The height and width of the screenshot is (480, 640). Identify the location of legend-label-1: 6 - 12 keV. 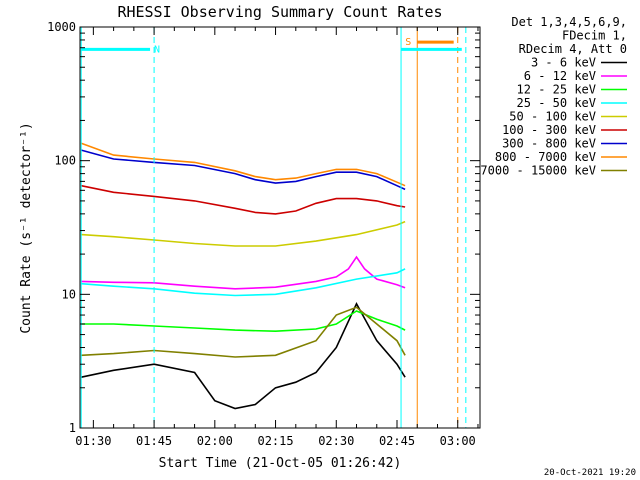
(560, 76).